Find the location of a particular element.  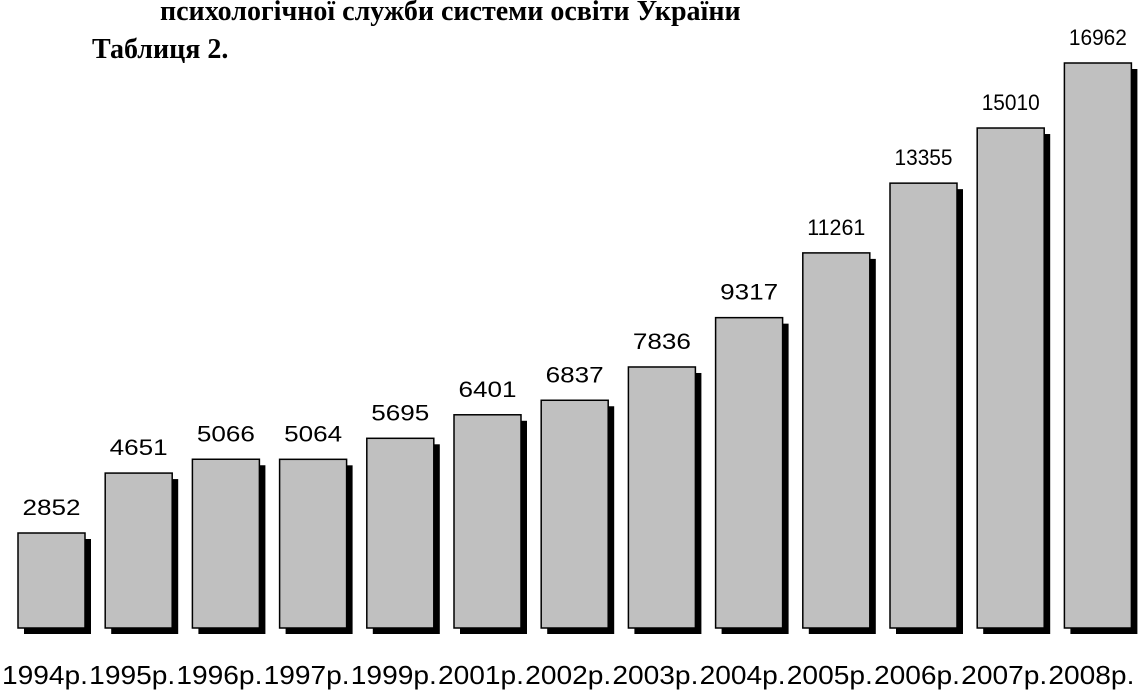

chart-subtitle: Таблиця 2. is located at coordinates (160, 49).